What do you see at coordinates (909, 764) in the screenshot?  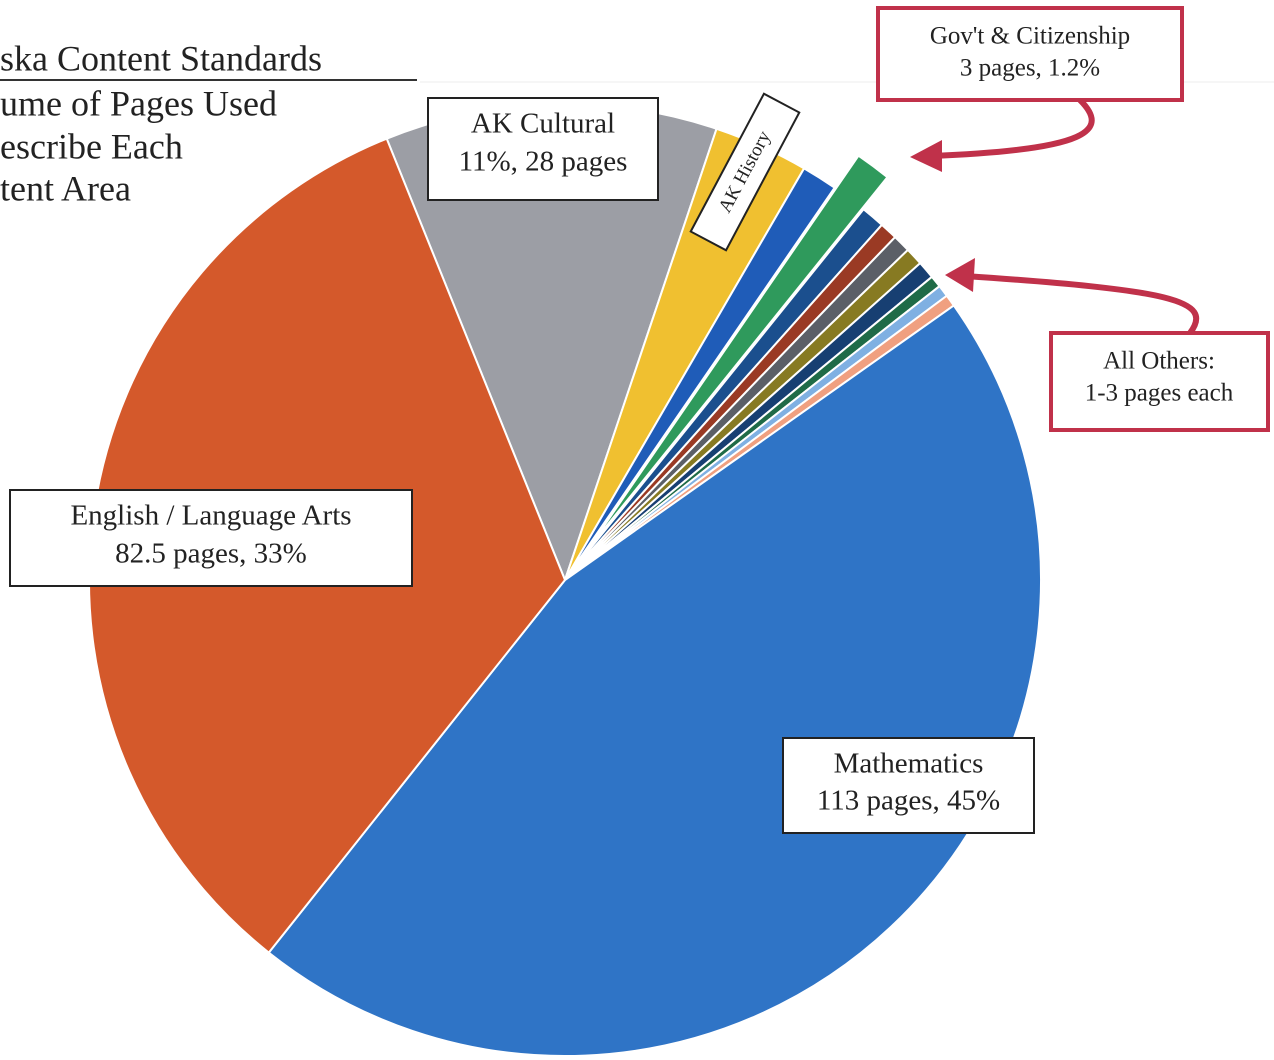 I see `category-label: Mathematics` at bounding box center [909, 764].